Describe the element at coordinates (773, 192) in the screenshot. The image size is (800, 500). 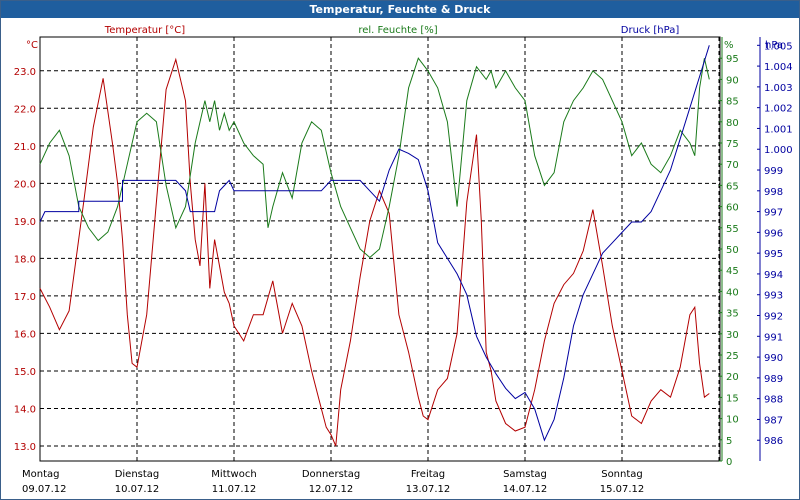
I see `pressure-tick-label: 998` at that location.